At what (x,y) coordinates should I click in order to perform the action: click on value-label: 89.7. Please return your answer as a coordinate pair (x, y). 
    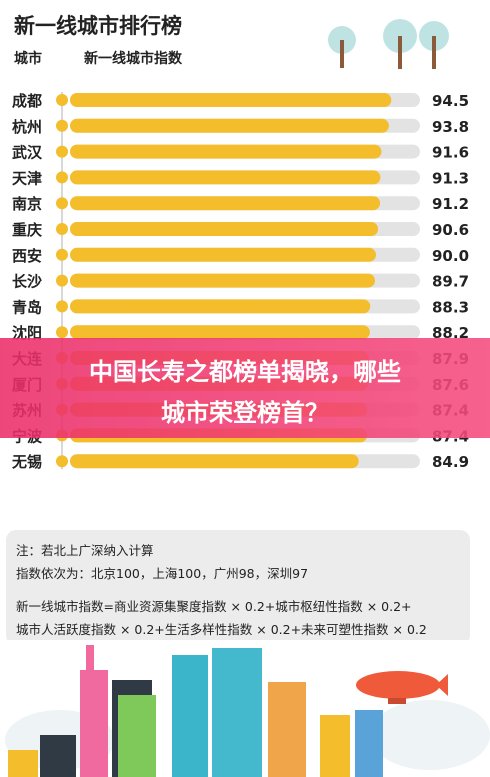
    Looking at the image, I should click on (450, 282).